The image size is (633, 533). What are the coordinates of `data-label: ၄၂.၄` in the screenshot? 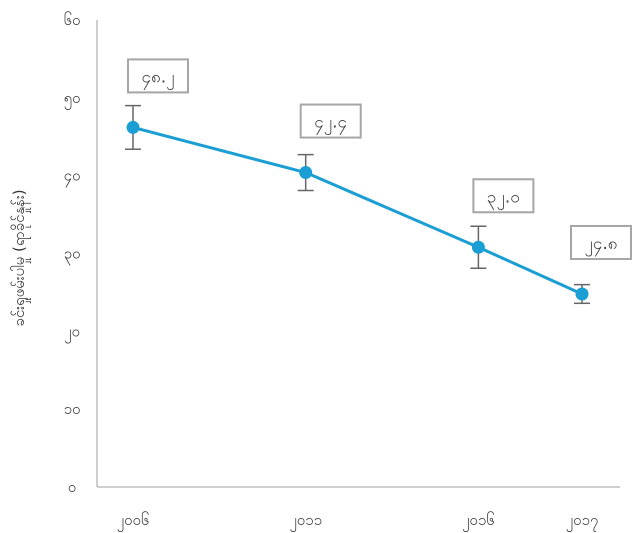 It's located at (330, 124).